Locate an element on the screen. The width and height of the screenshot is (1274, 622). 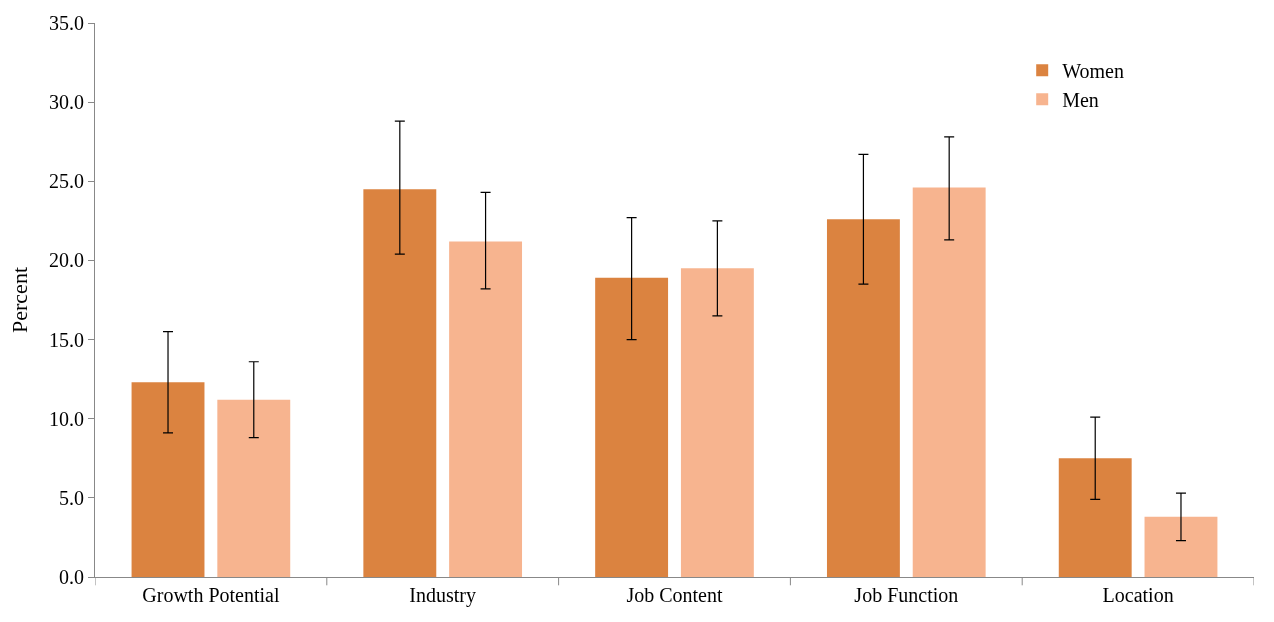
x-tick-label: Growth Potential is located at coordinates (211, 595).